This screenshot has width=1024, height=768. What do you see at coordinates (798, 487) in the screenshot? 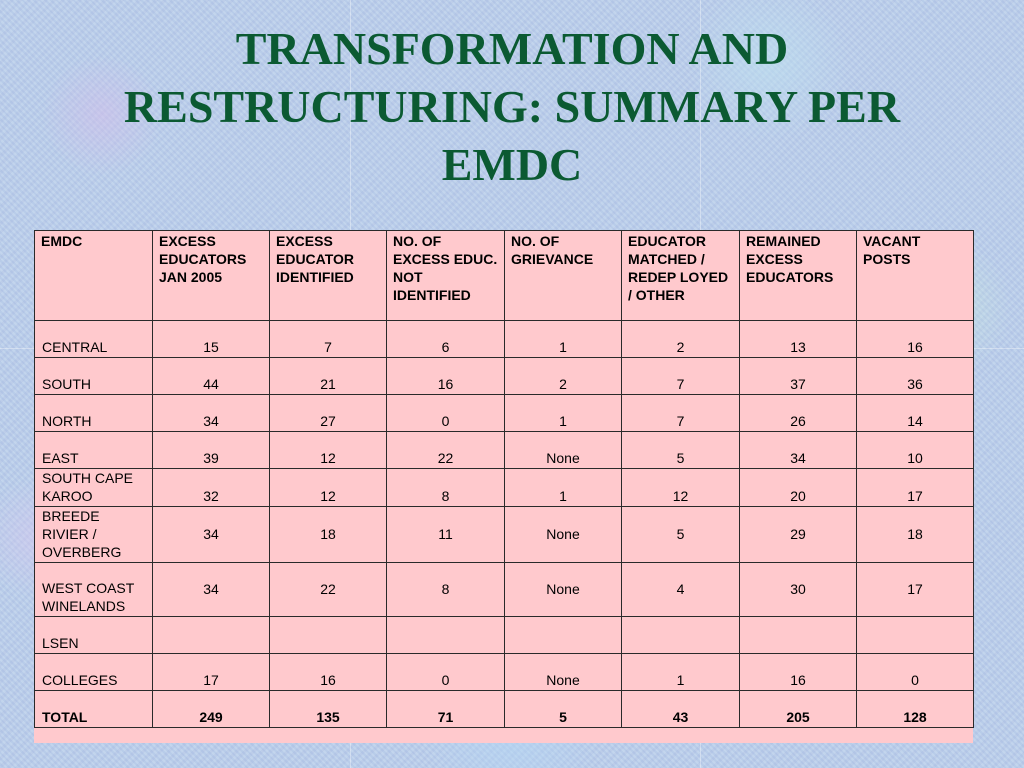
I see `table-cell: 20` at bounding box center [798, 487].